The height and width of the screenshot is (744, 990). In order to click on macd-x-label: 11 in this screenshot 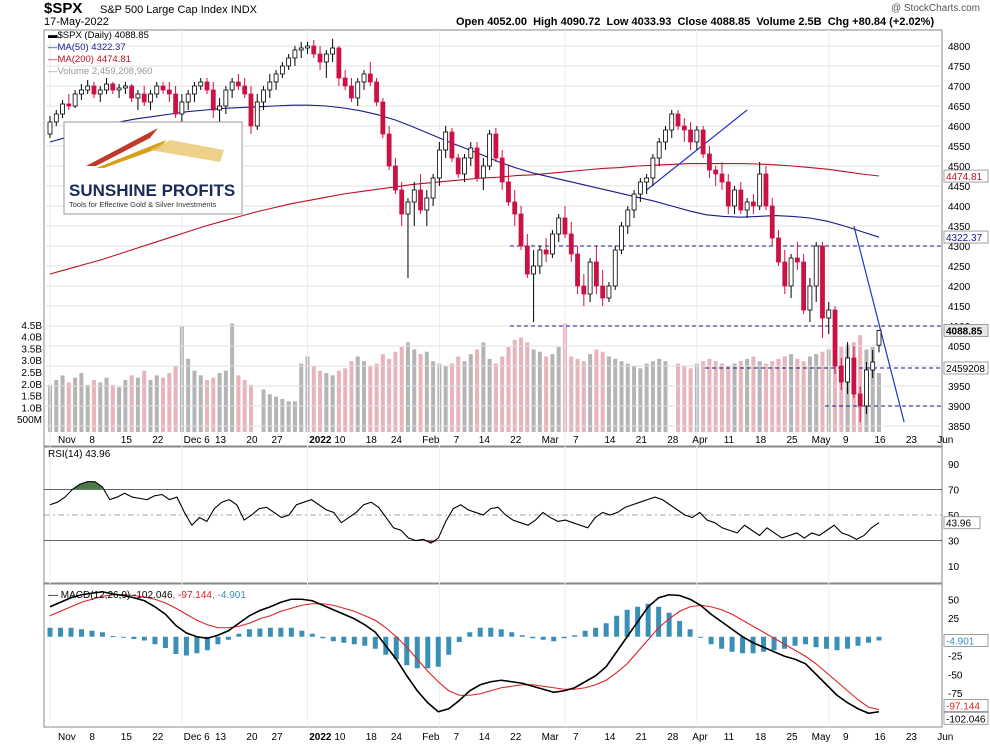, I will do `click(729, 737)`.